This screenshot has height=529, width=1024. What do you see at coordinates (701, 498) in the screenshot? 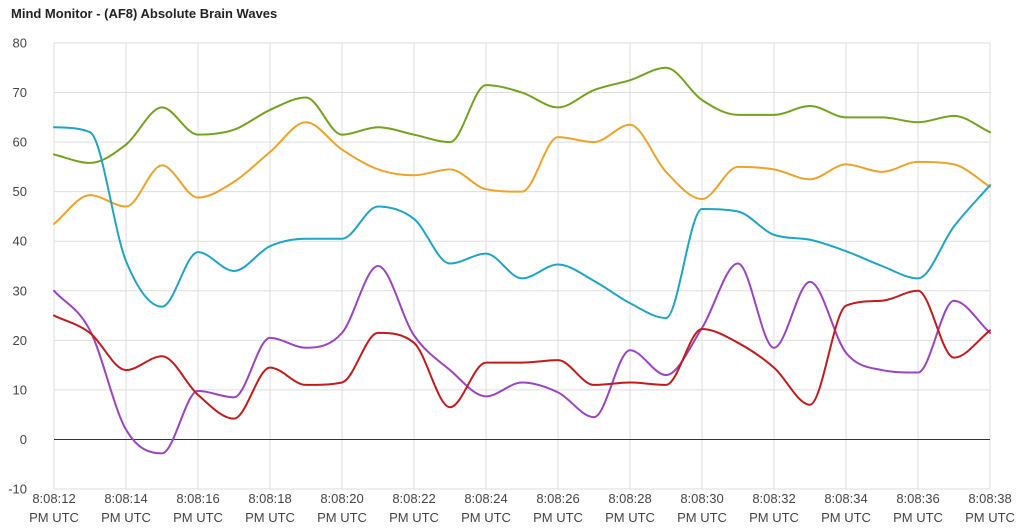
I see `x-tick-time: 8:08:30` at bounding box center [701, 498].